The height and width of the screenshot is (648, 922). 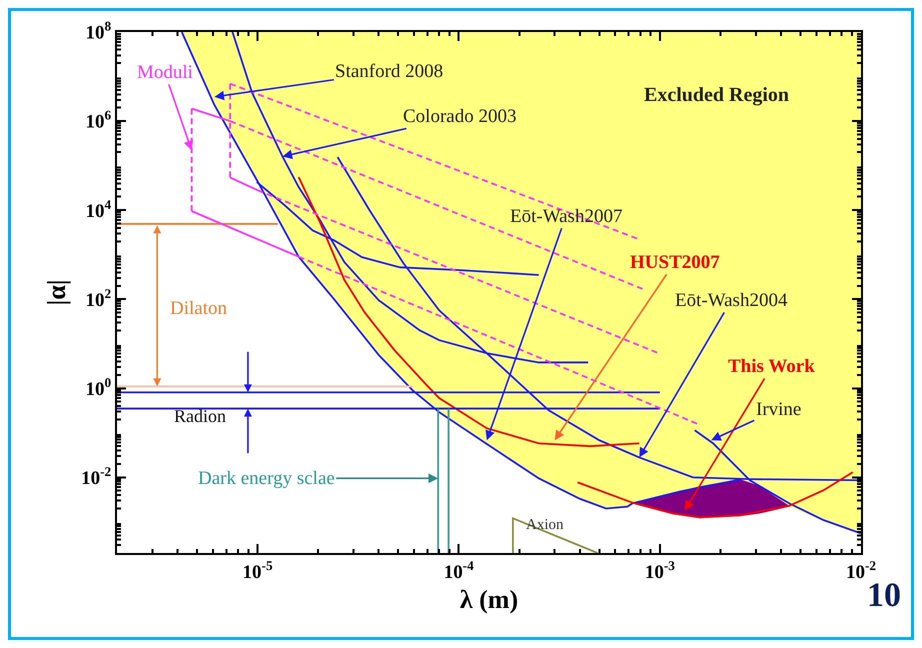 What do you see at coordinates (96, 476) in the screenshot?
I see `y-tick-label: 10$^{-2}$` at bounding box center [96, 476].